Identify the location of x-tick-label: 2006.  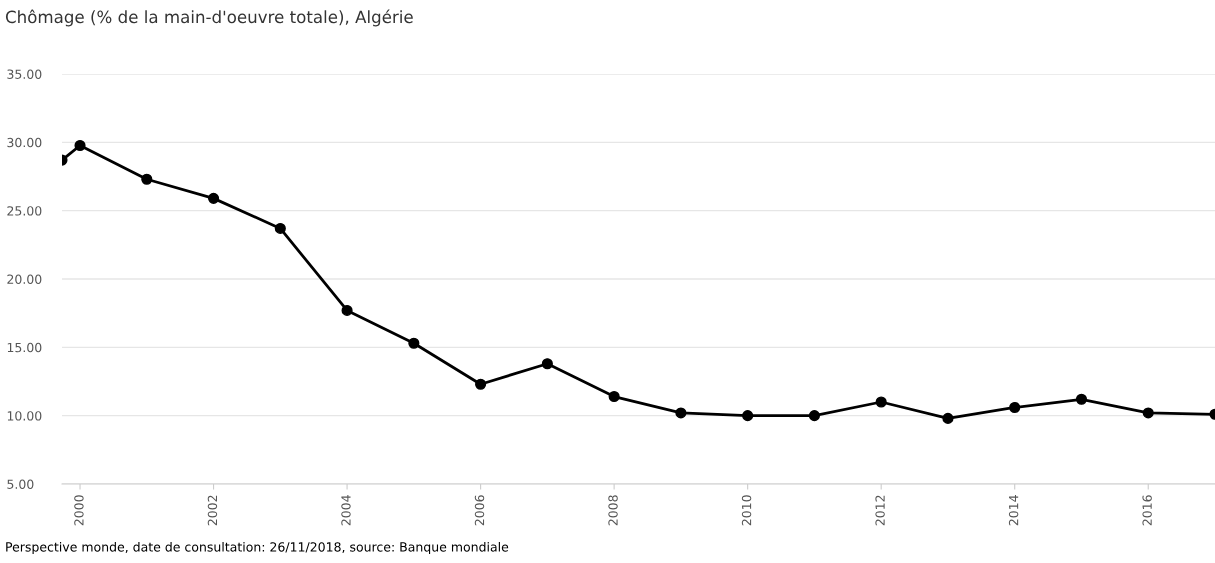
(479, 510).